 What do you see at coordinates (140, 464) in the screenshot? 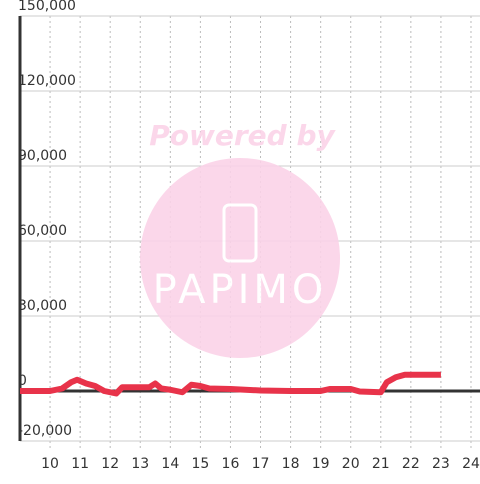
I see `x-tick-label: 13` at bounding box center [140, 464].